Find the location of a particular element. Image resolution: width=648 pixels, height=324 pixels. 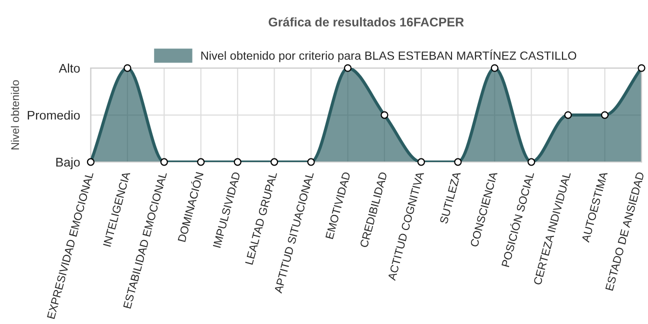

text: Promedio is located at coordinates (54, 115).